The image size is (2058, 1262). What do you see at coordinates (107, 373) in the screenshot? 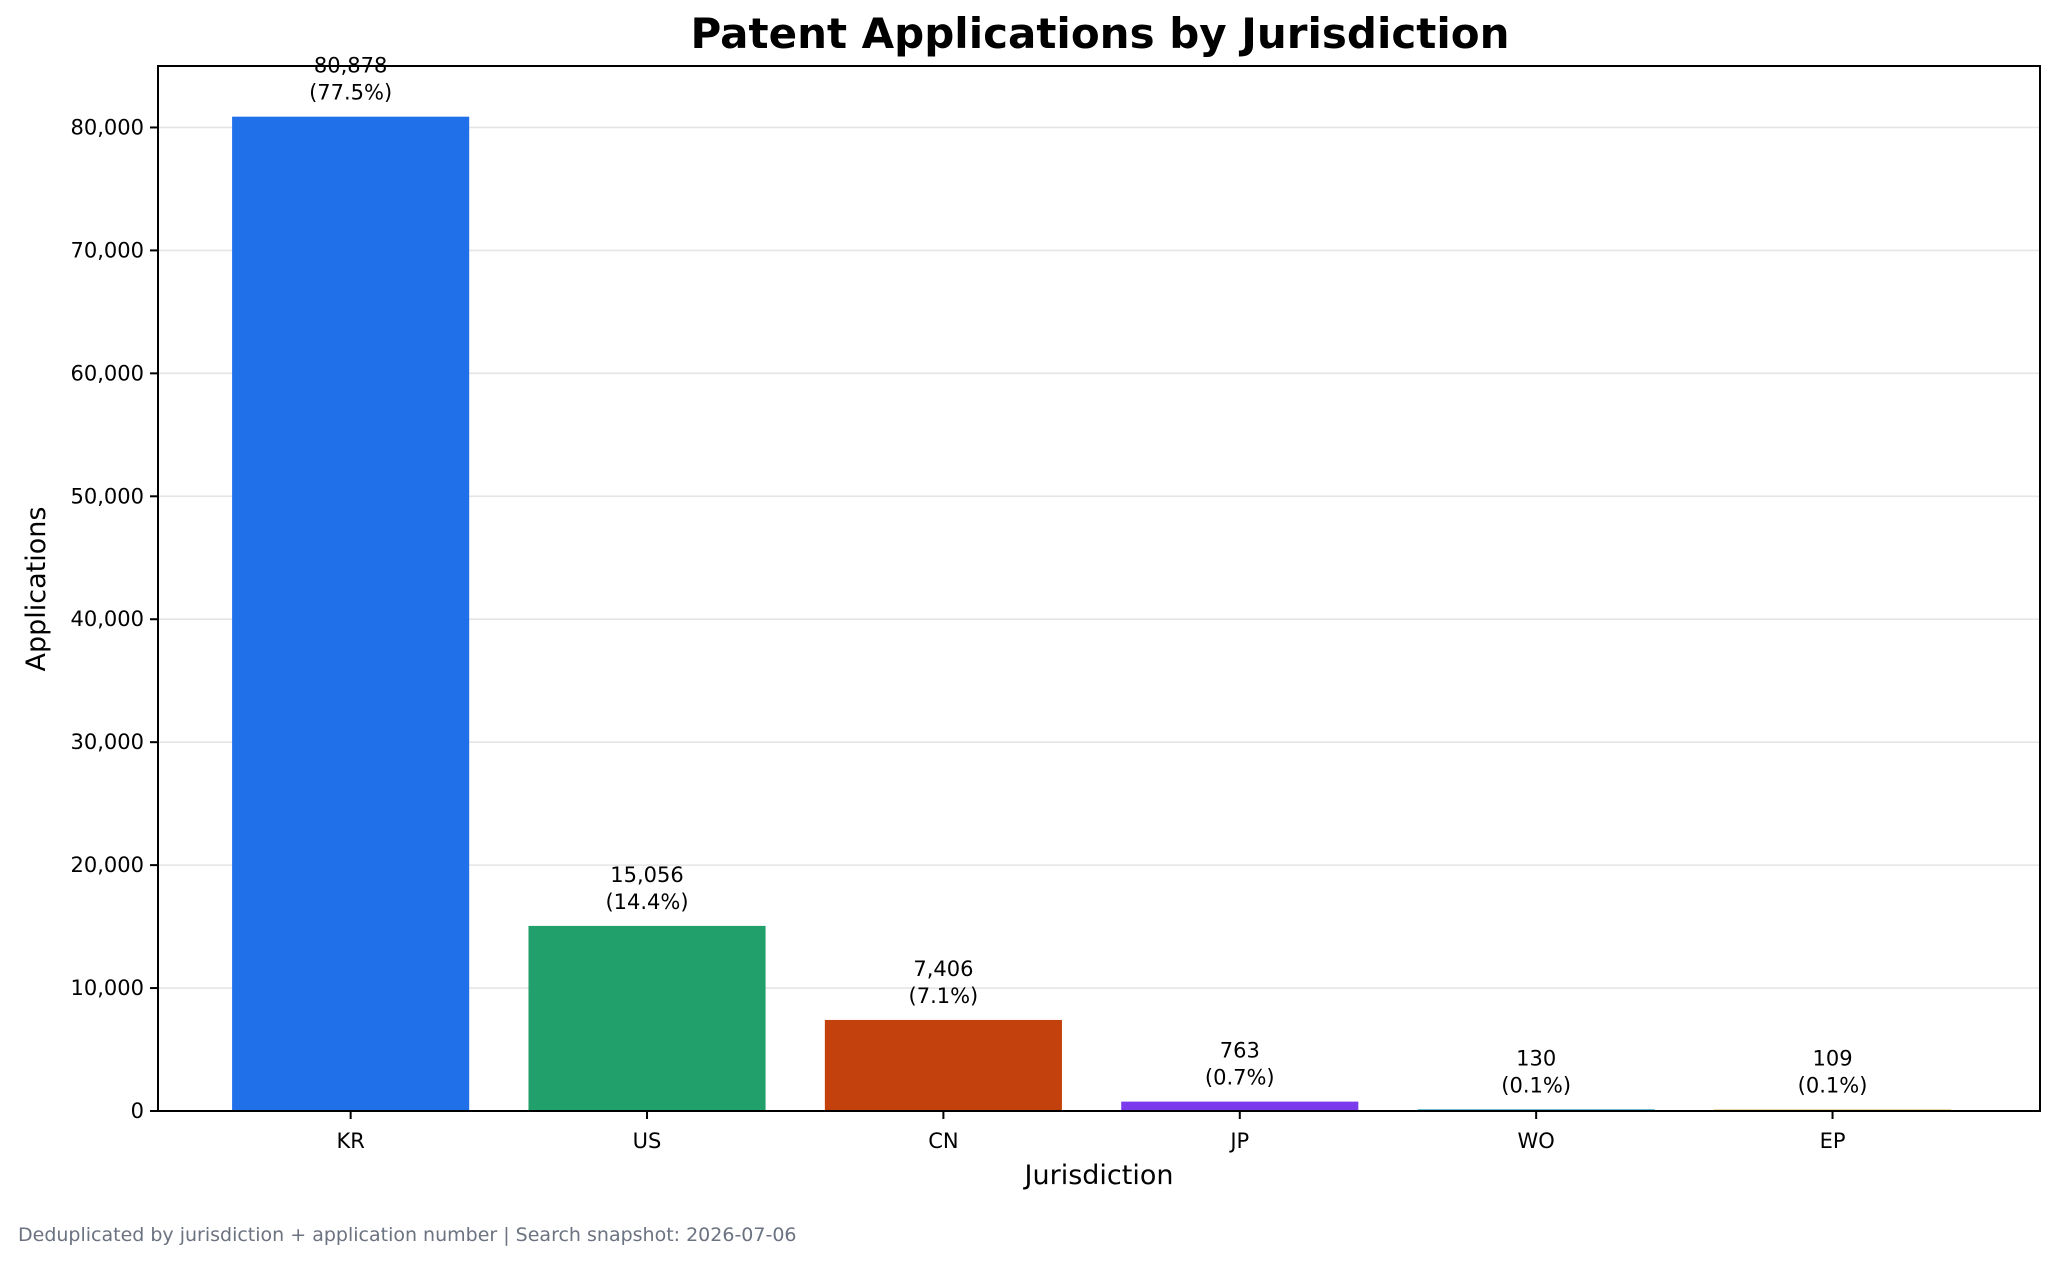
I see `y-tick-label: 60,000` at bounding box center [107, 373].